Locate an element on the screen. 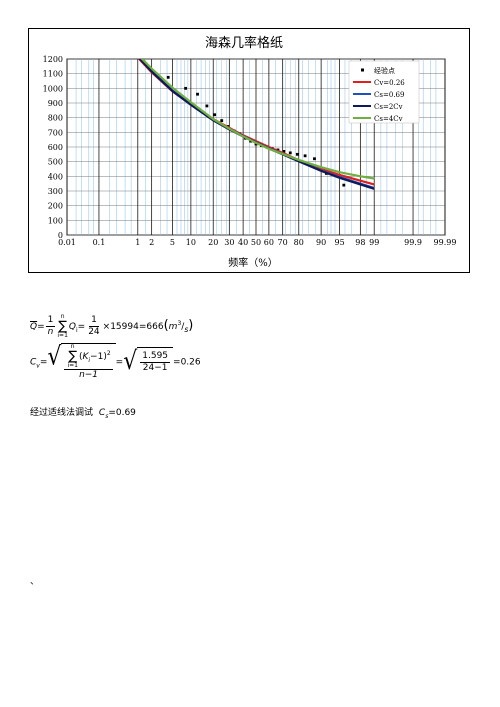 The width and height of the screenshot is (500, 707). variance-fraction: n ∑ i=1 (Ki−1)2 n−1 is located at coordinates (88, 362).